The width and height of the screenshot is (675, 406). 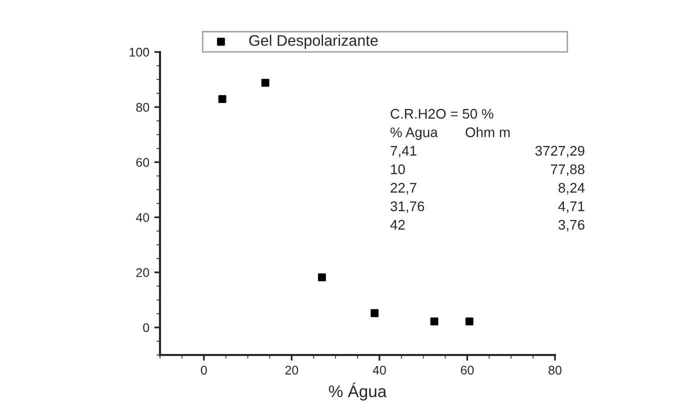 What do you see at coordinates (143, 273) in the screenshot?
I see `y-tick-label: 20` at bounding box center [143, 273].